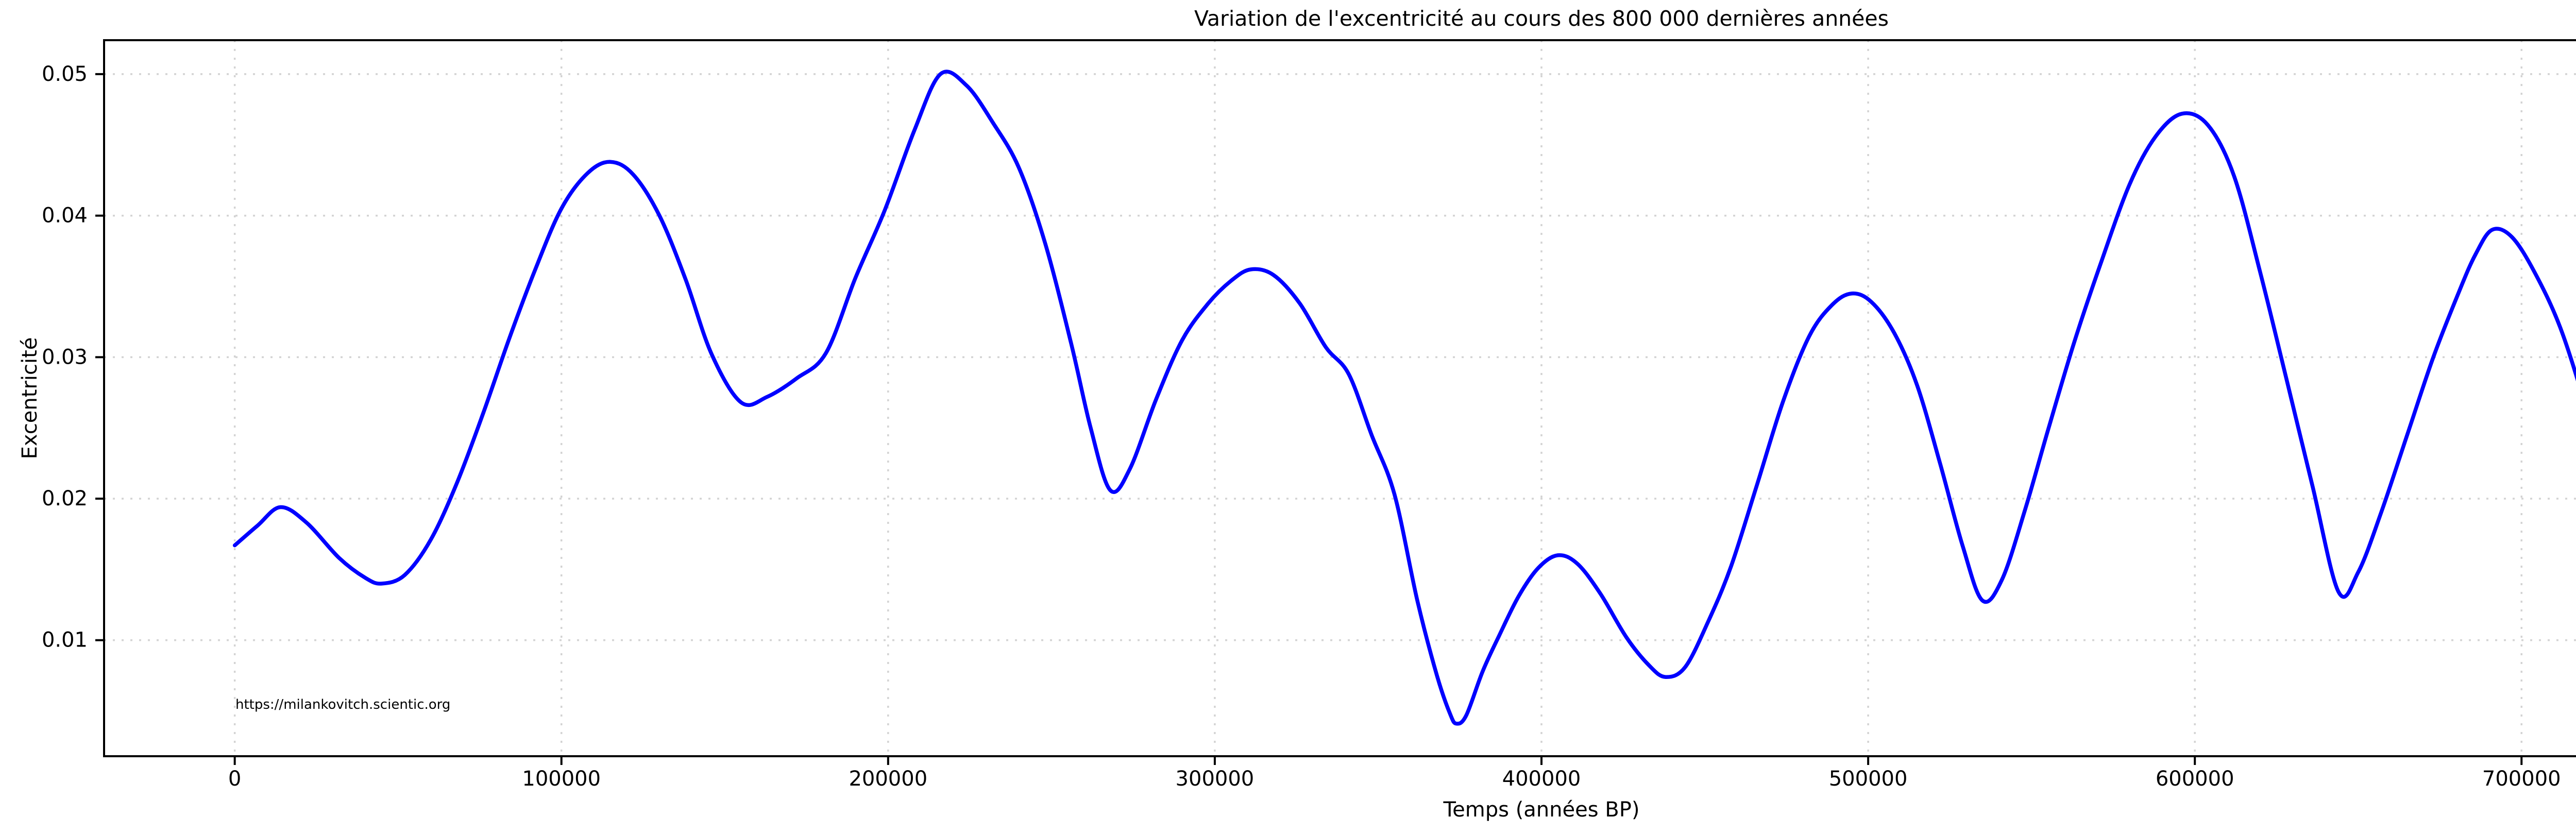  Describe the element at coordinates (65, 216) in the screenshot. I see `y-tick-label: 0.04` at that location.